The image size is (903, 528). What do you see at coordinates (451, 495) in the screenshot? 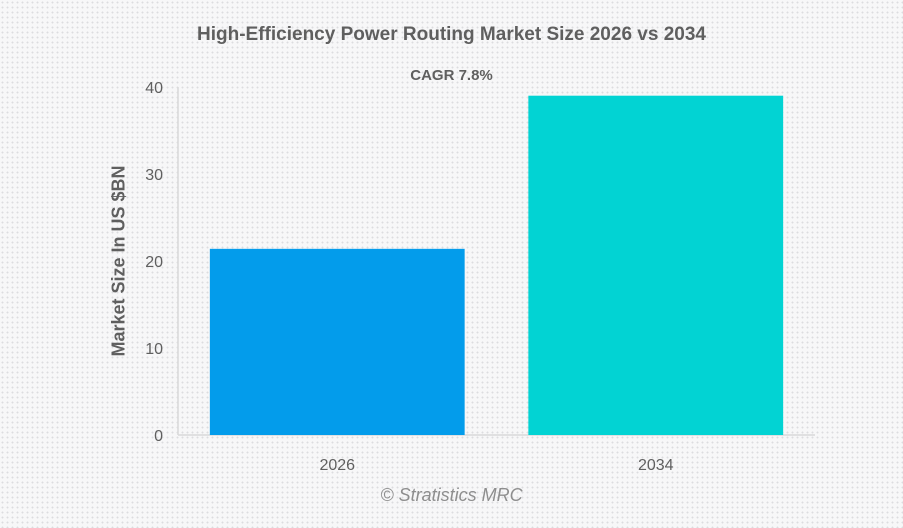
I see `source-credit: © Stratistics MRC` at bounding box center [451, 495].